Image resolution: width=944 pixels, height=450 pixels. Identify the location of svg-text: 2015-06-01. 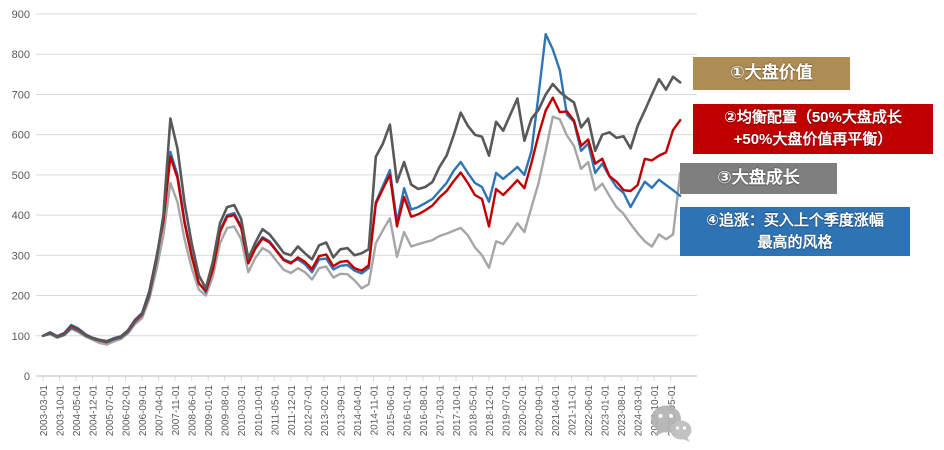
(391, 411).